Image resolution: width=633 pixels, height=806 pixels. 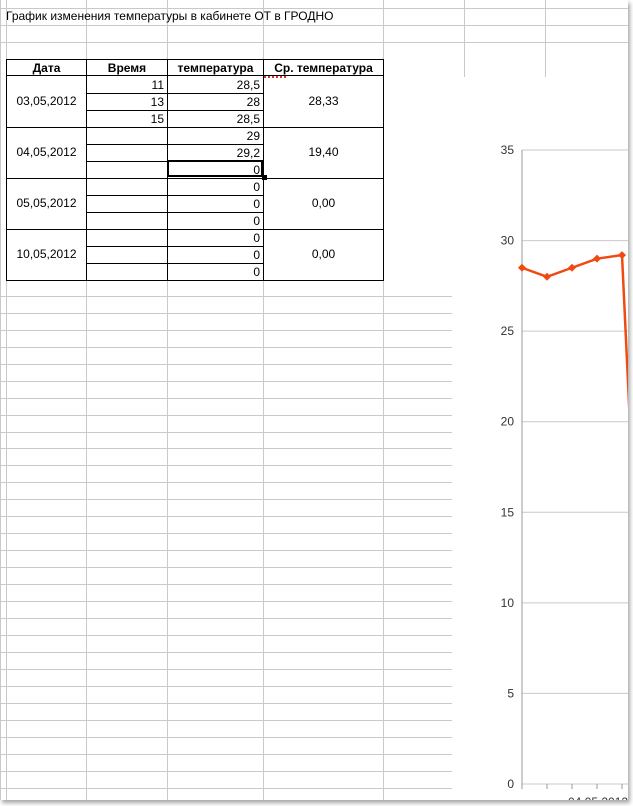 What do you see at coordinates (46, 152) in the screenshot?
I see `date-cell: 04,05,2012` at bounding box center [46, 152].